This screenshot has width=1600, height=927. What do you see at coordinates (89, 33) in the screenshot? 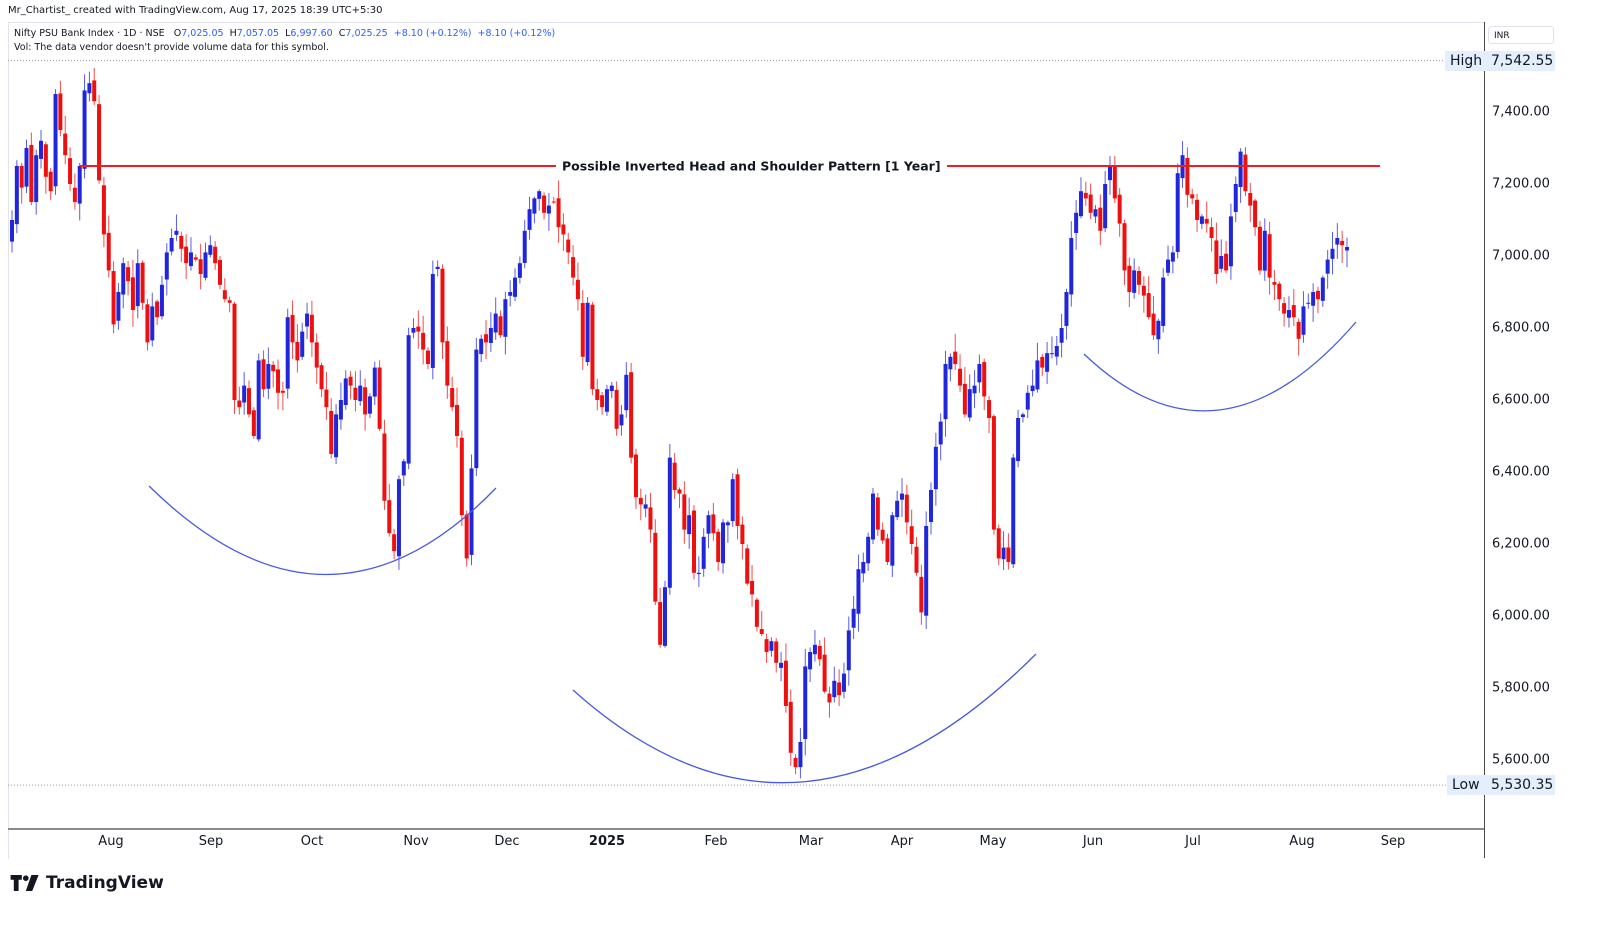
I see `symbol-name: Nifty PSU Bank Index · 1D · NSE` at bounding box center [89, 33].